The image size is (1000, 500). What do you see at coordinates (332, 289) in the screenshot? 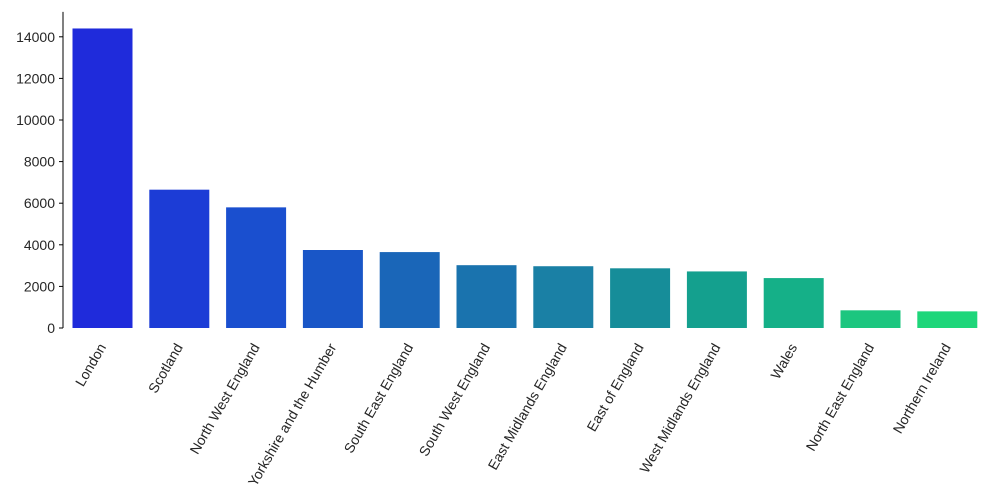
I see `bar-yorkshire-and-the-humber` at bounding box center [332, 289].